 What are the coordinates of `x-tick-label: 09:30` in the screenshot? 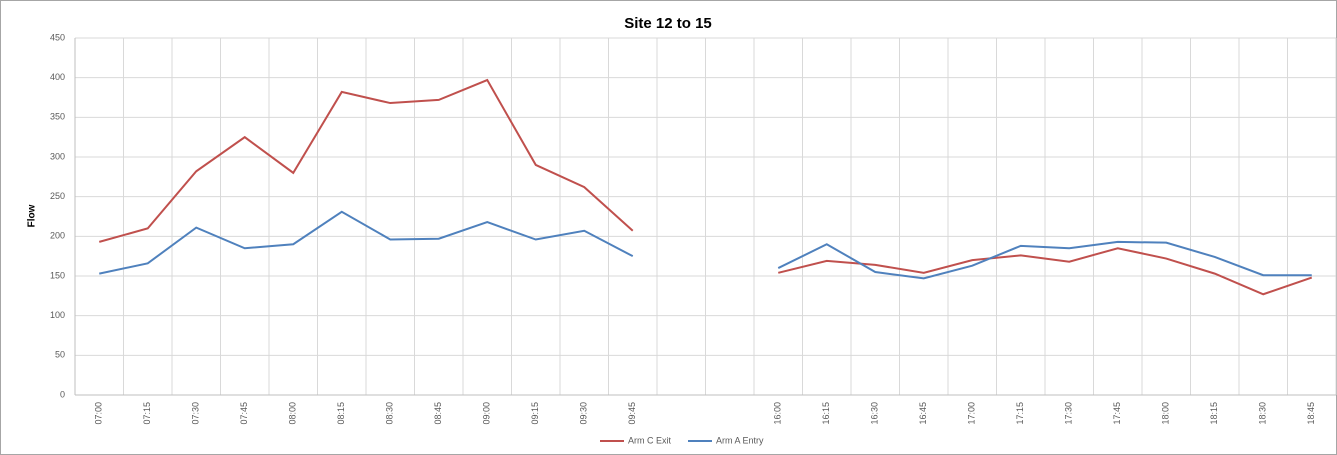 It's located at (584, 413).